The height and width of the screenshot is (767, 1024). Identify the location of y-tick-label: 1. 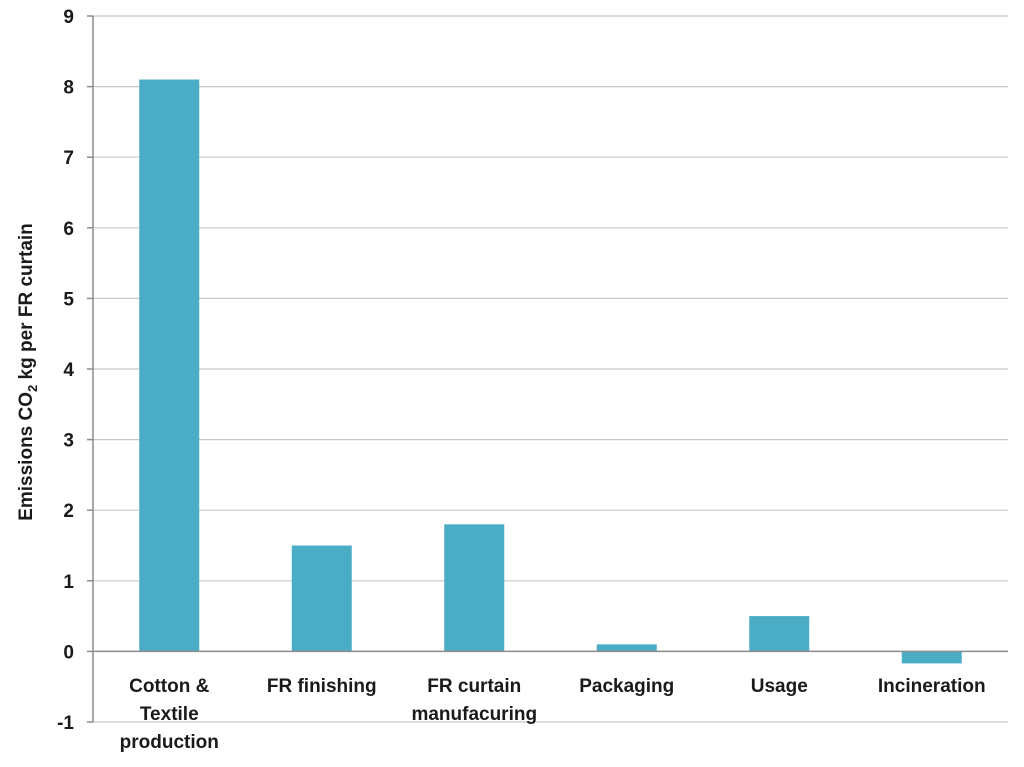
(68, 582).